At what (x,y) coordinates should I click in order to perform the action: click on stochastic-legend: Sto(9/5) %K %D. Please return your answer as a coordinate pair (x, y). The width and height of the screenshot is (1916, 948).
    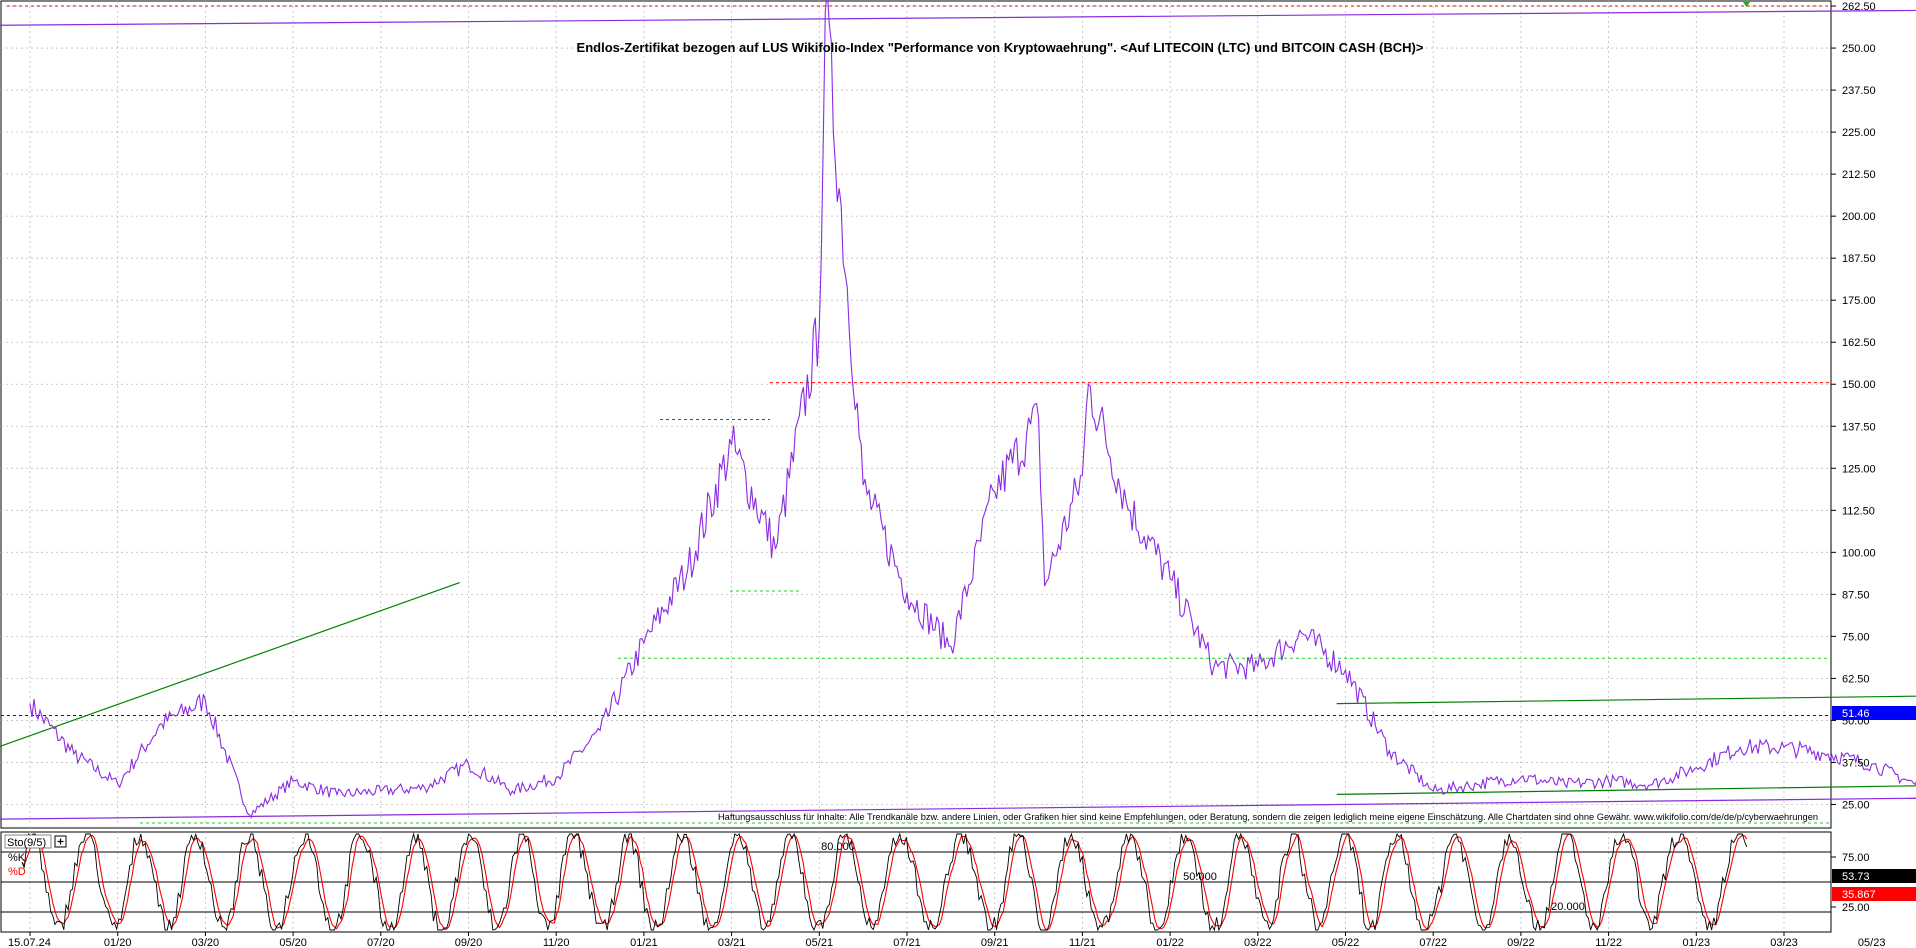
    Looking at the image, I should click on (35, 856).